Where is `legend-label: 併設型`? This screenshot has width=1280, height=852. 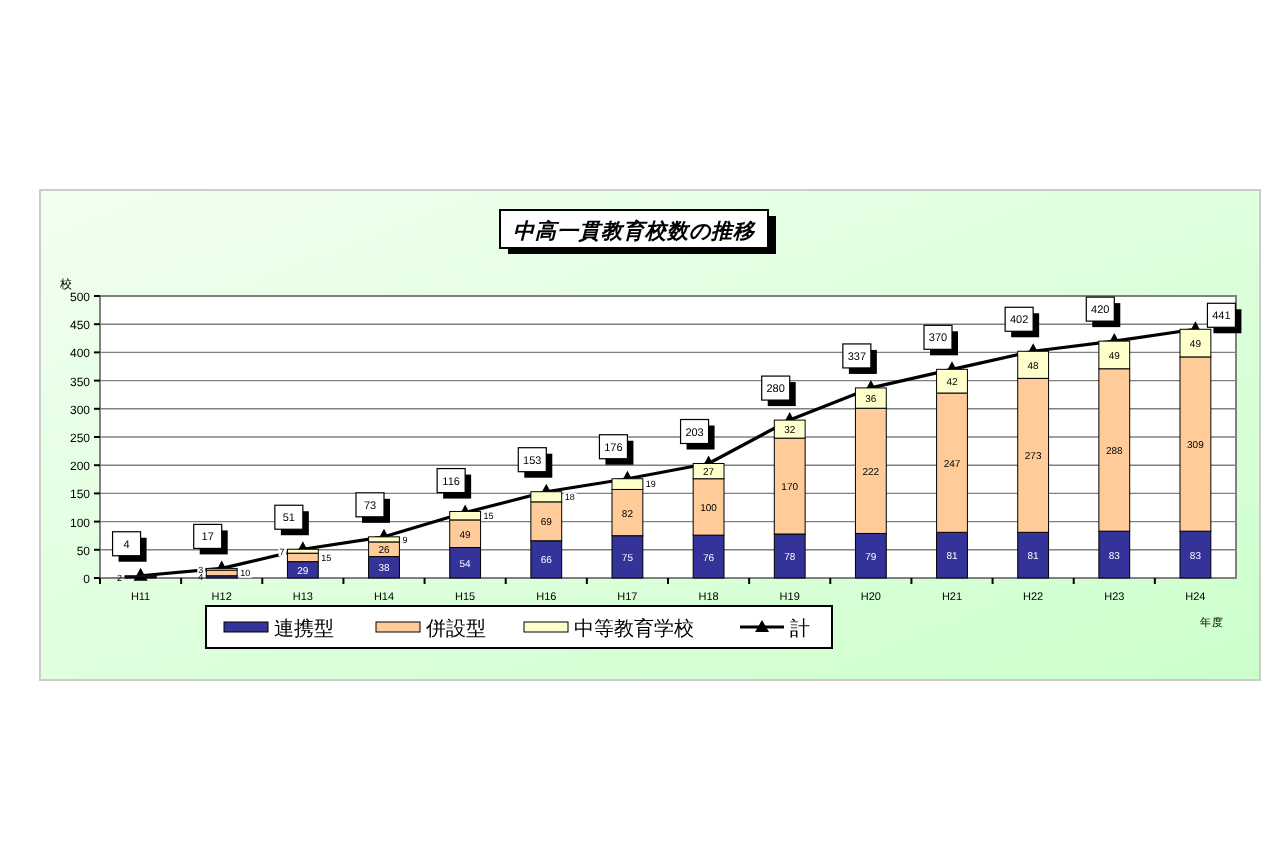
legend-label: 併設型 is located at coordinates (456, 629).